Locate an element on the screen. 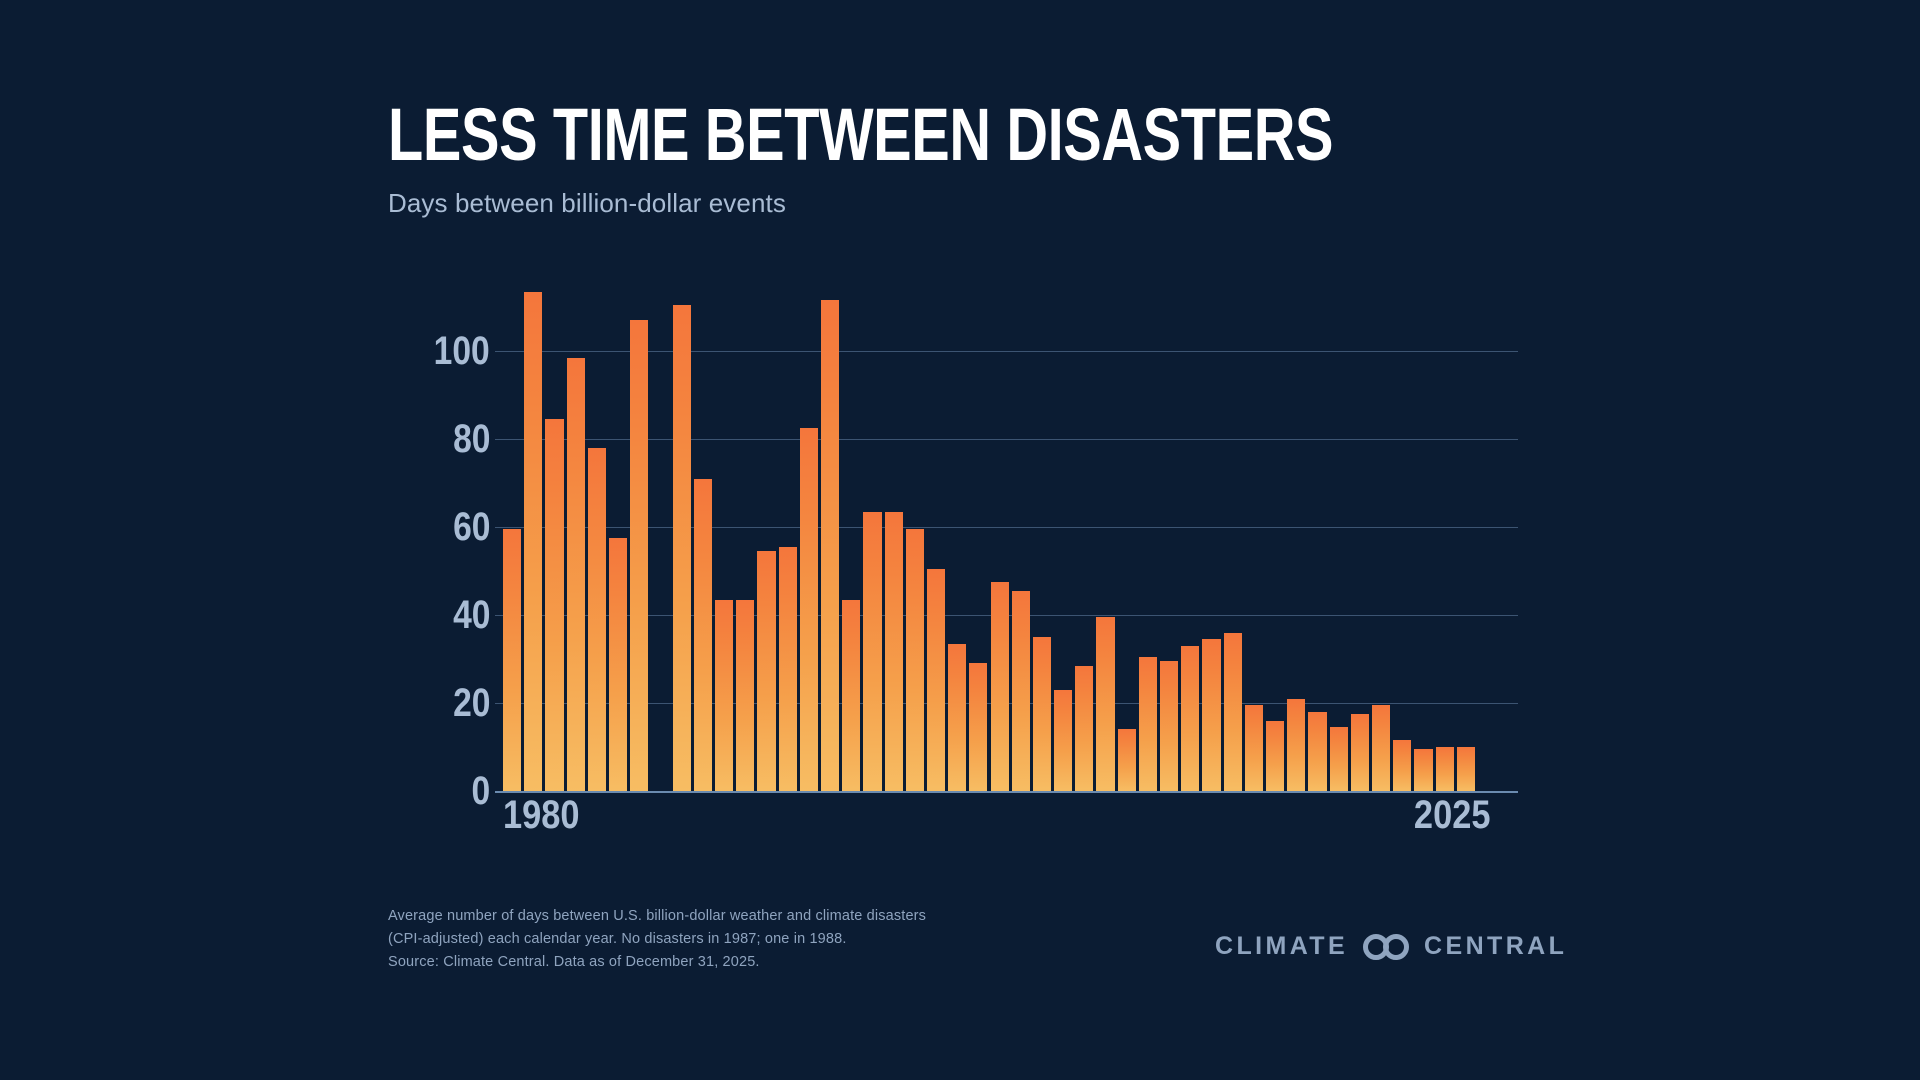  bar-1996 is located at coordinates (851, 695).